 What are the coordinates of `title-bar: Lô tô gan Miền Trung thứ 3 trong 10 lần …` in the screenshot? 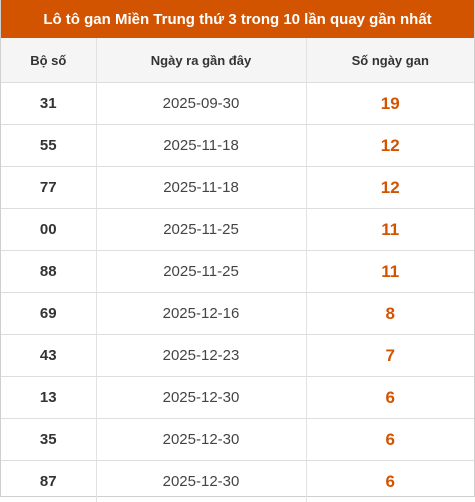 It's located at (237, 19).